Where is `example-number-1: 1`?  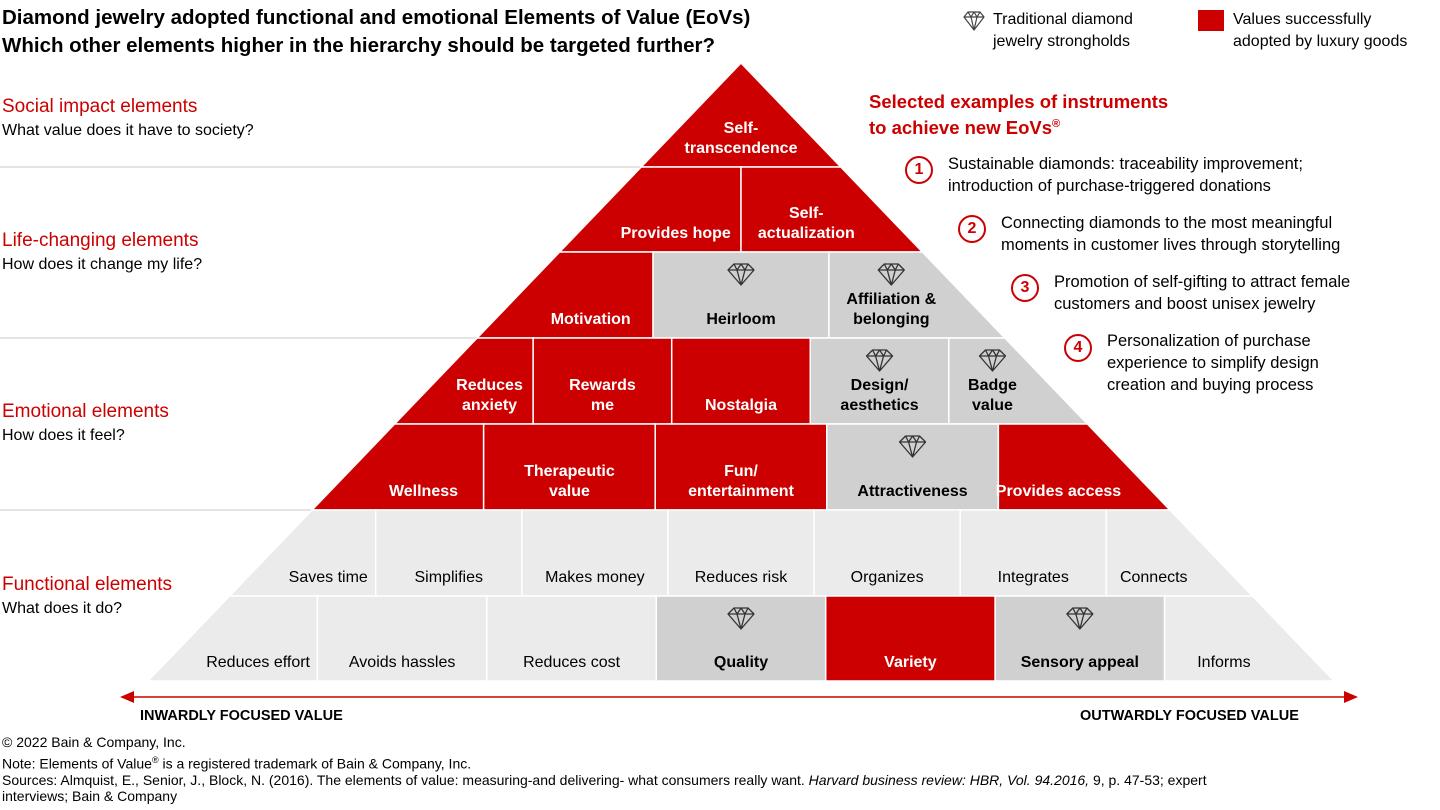 example-number-1: 1 is located at coordinates (919, 170).